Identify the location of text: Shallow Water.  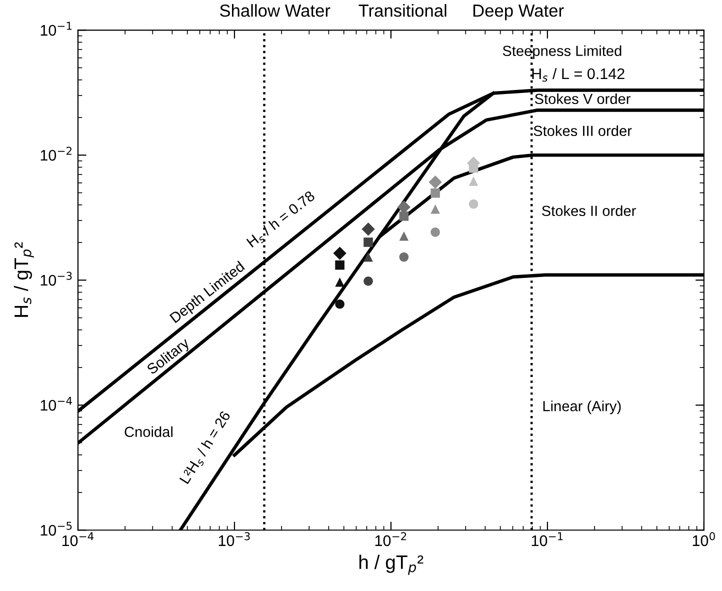
(275, 10).